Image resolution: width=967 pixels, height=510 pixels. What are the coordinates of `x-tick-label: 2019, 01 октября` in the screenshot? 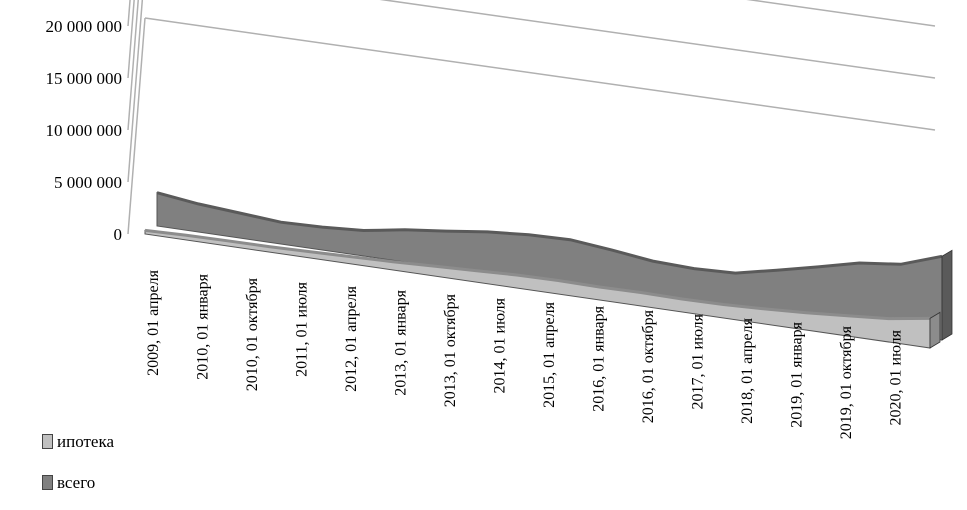 It's located at (846, 382).